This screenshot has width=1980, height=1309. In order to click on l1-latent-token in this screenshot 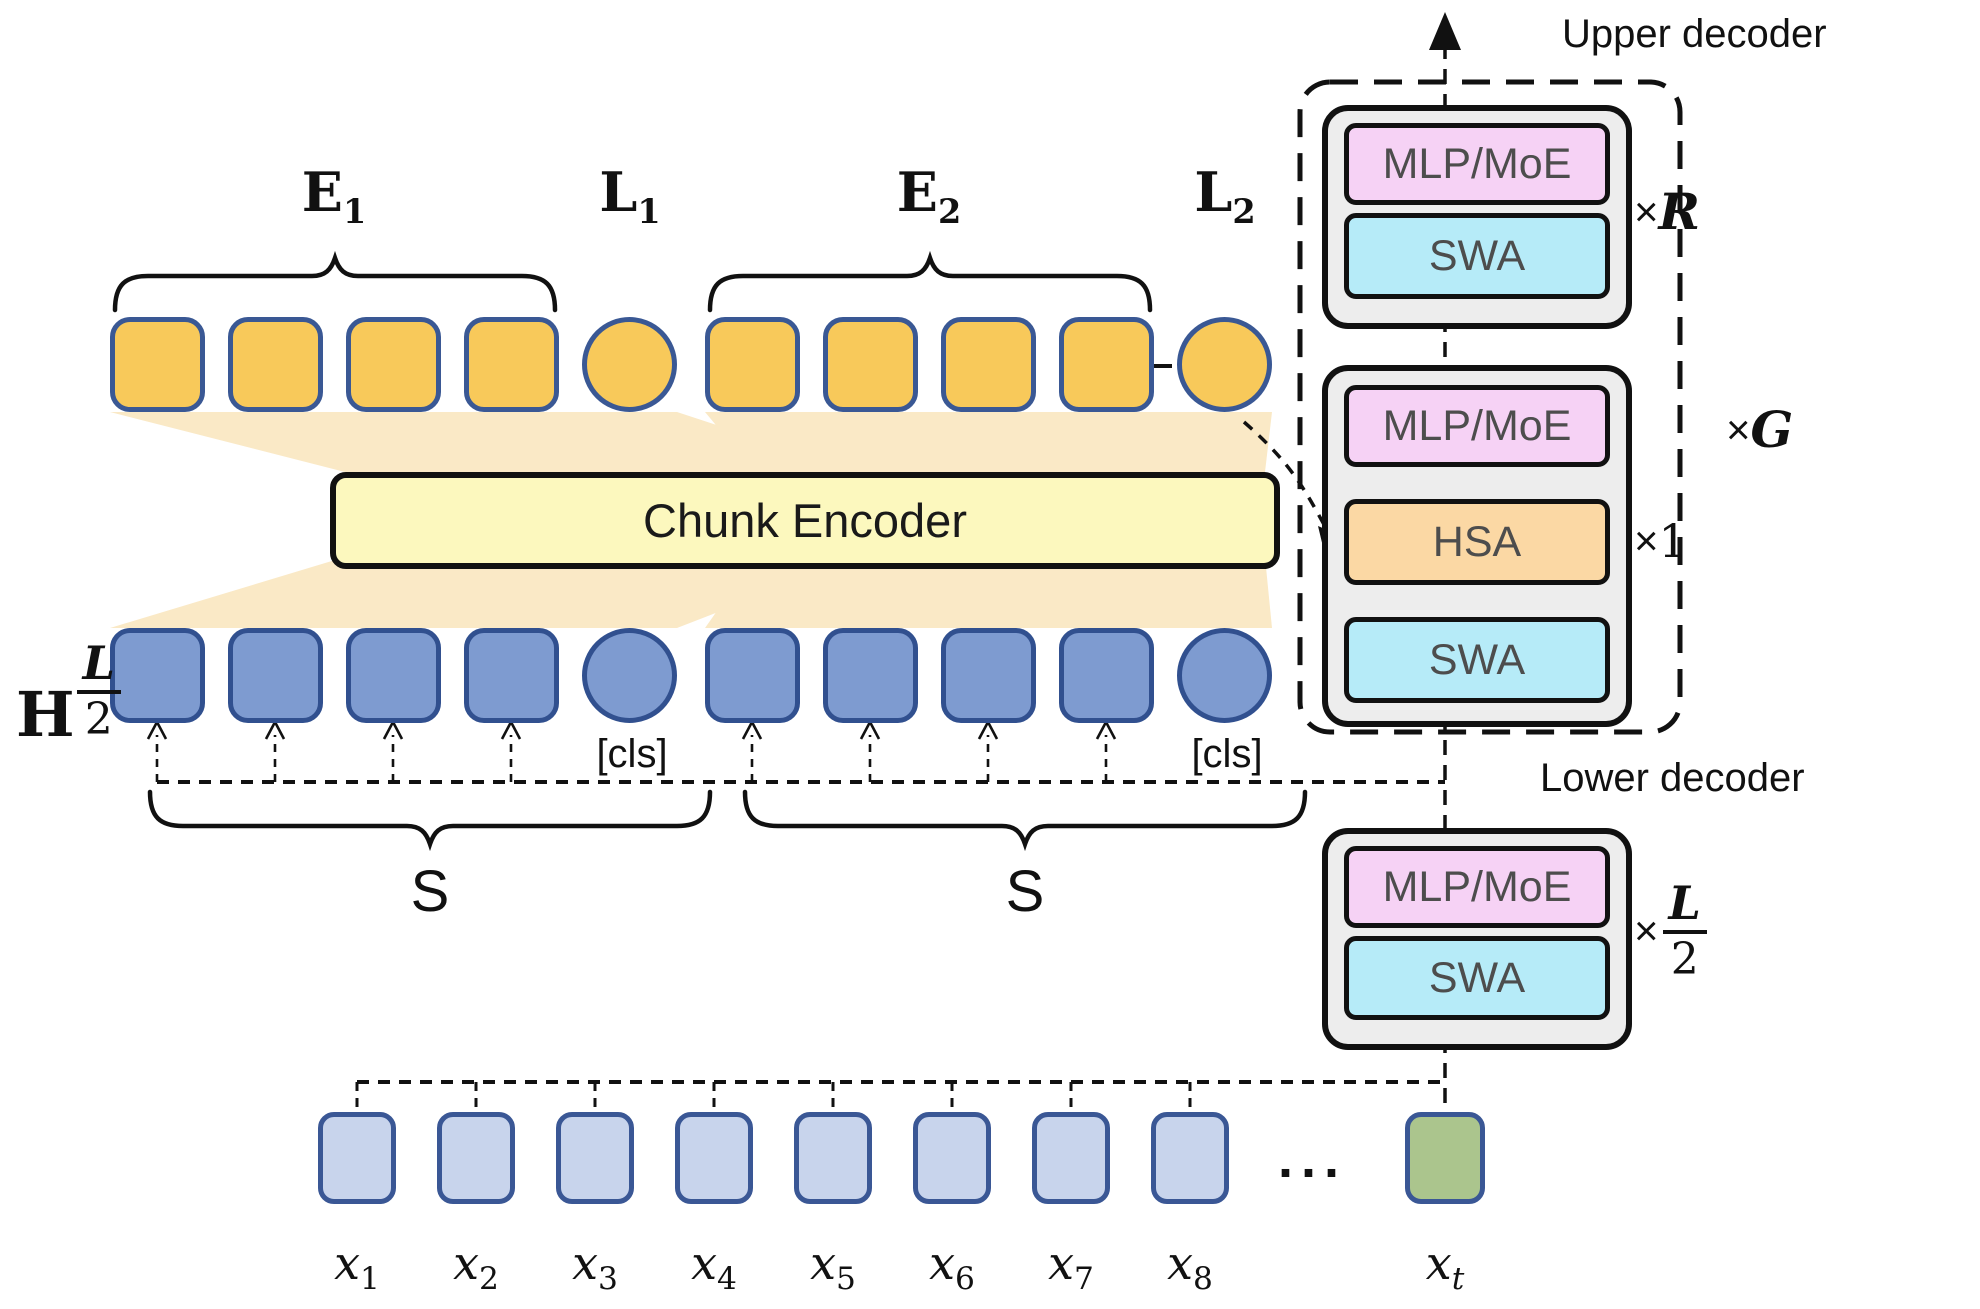, I will do `click(629, 364)`.